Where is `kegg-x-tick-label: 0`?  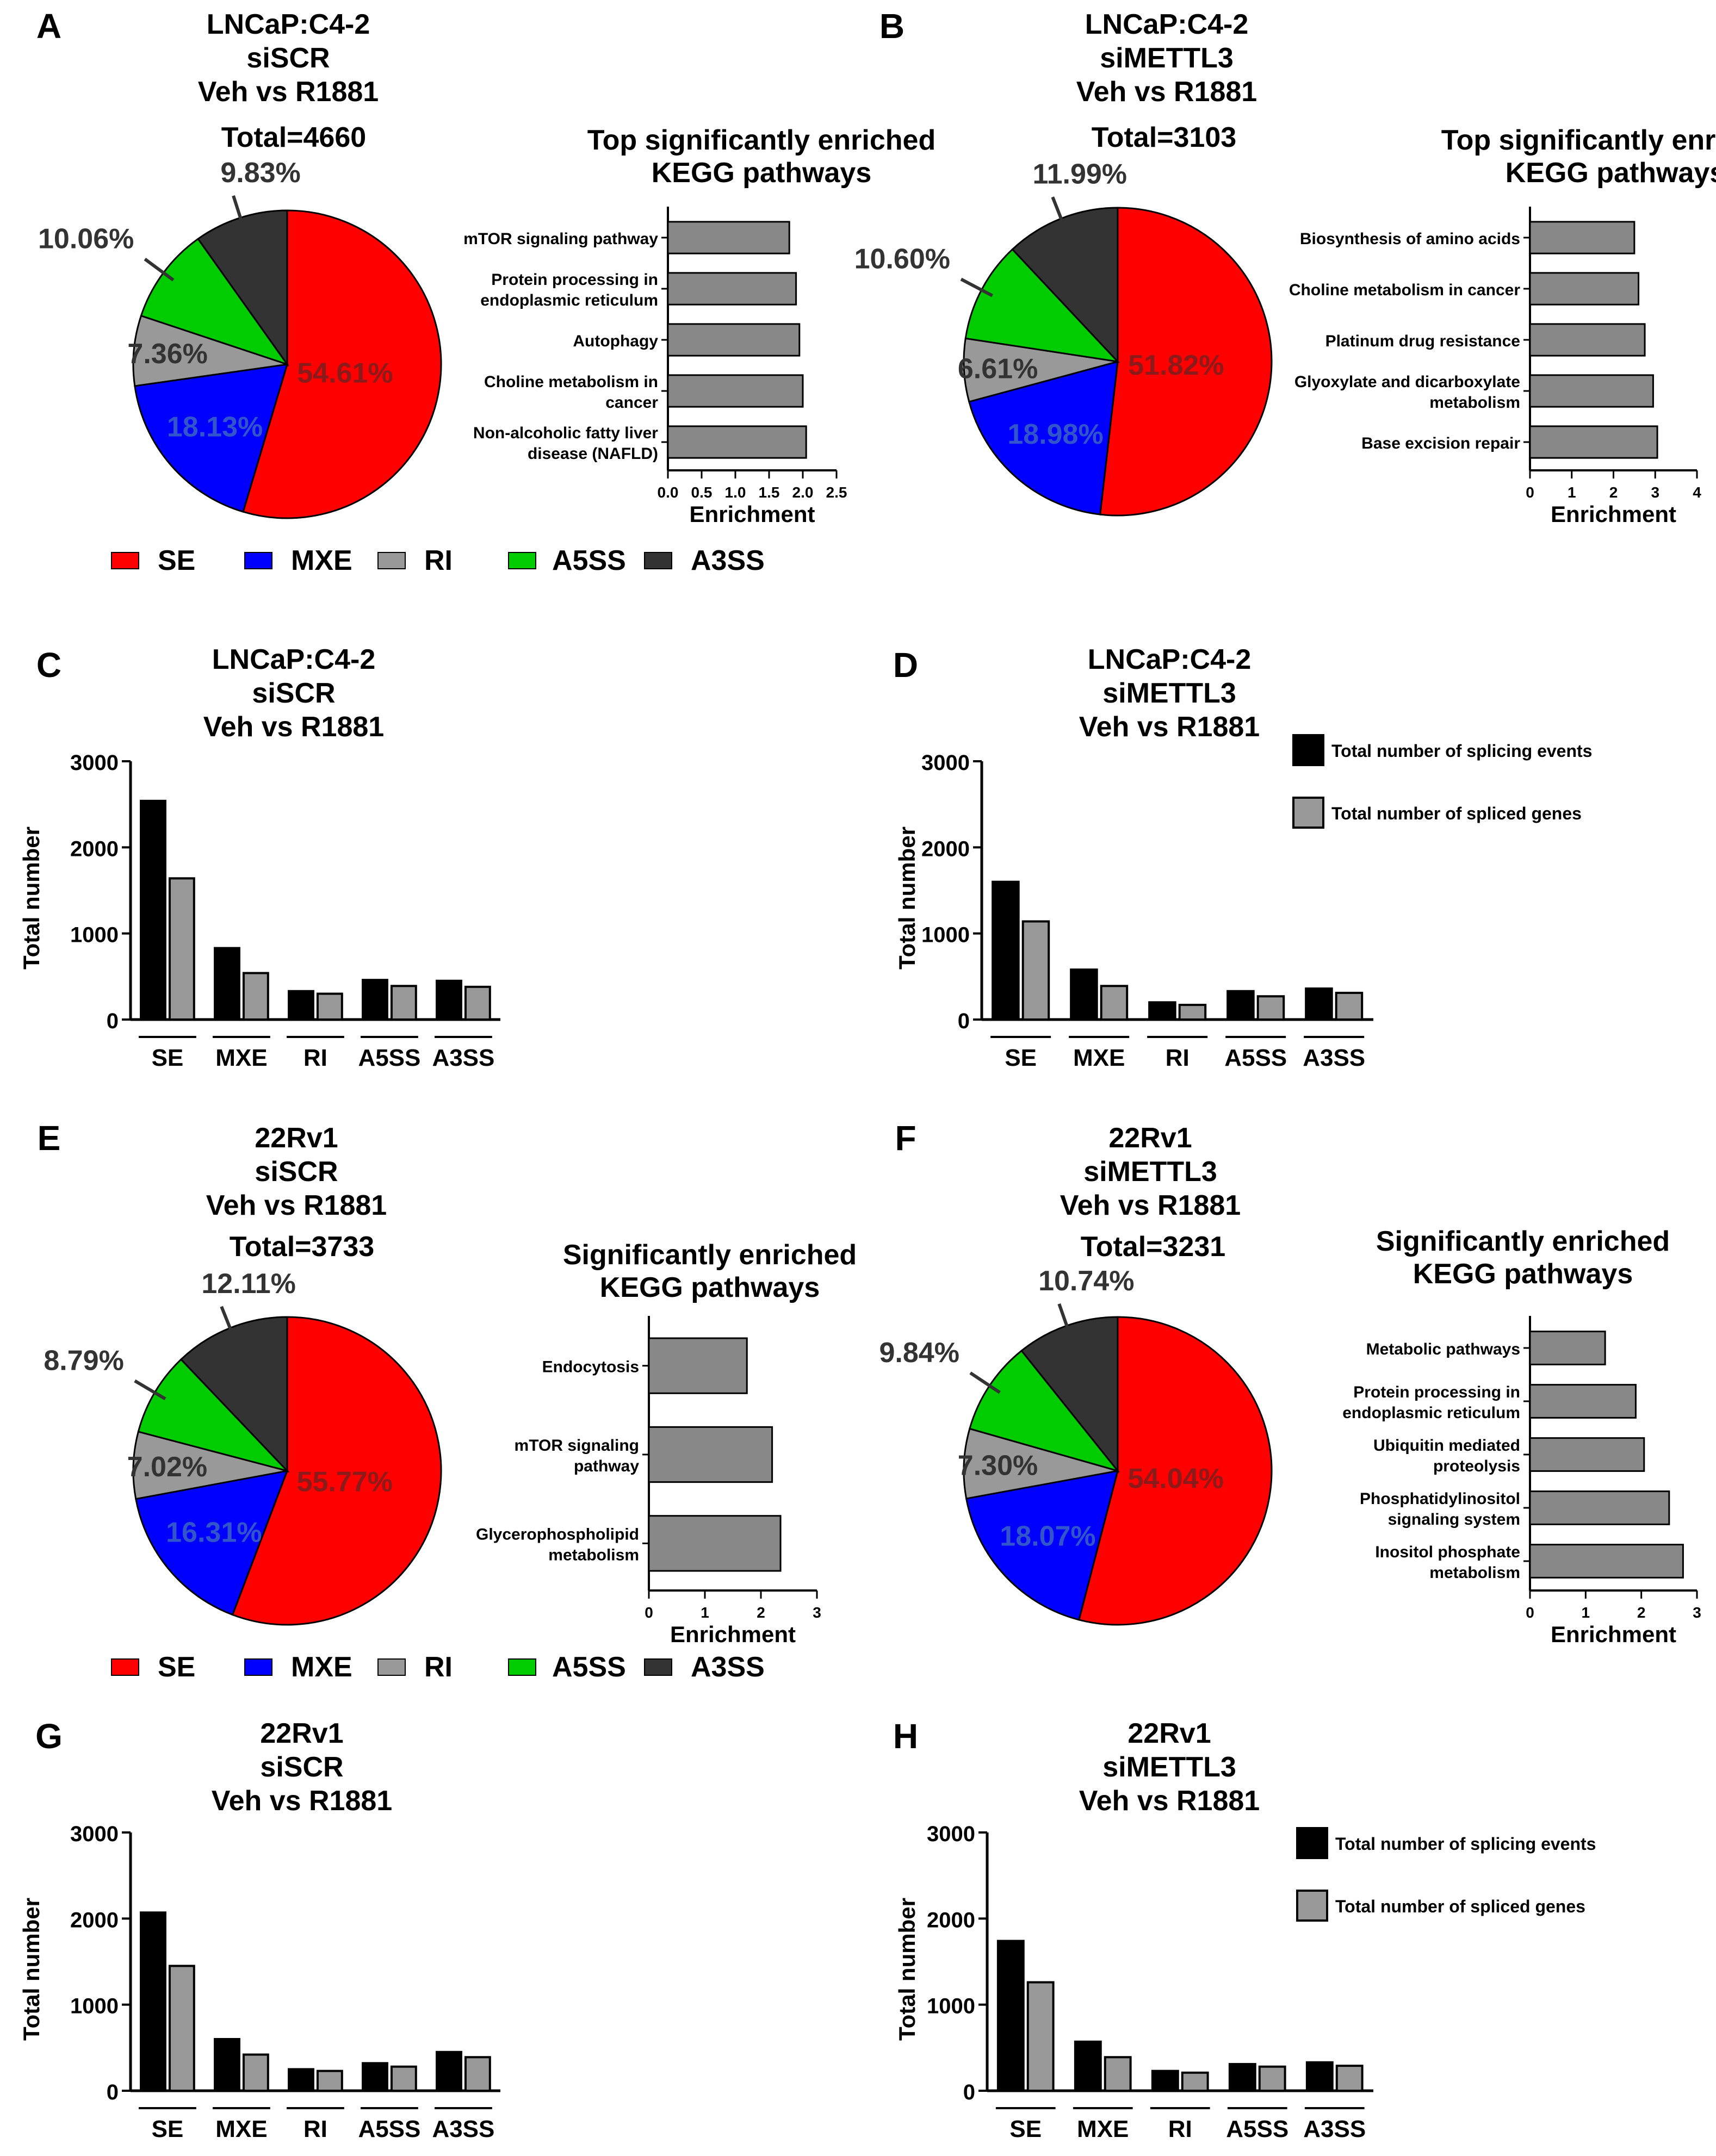
kegg-x-tick-label: 0 is located at coordinates (1530, 1612).